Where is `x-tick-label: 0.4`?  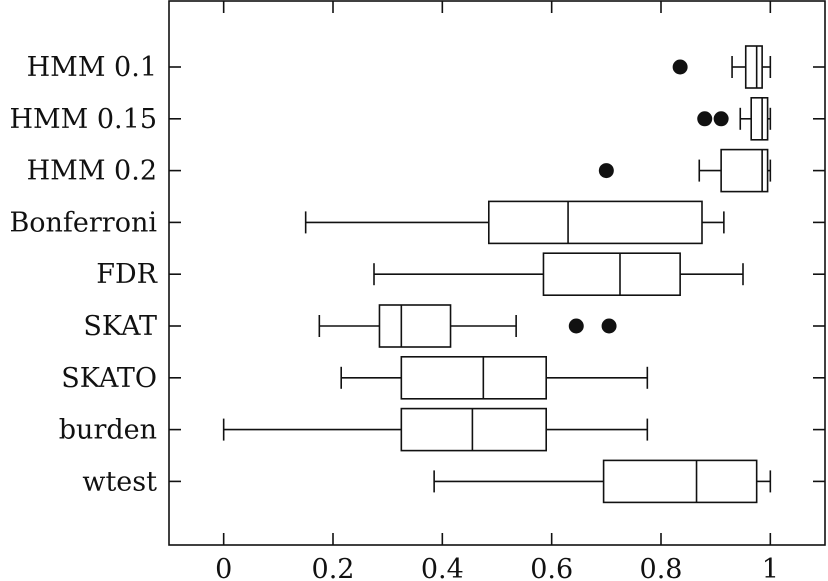 x-tick-label: 0.4 is located at coordinates (442, 567).